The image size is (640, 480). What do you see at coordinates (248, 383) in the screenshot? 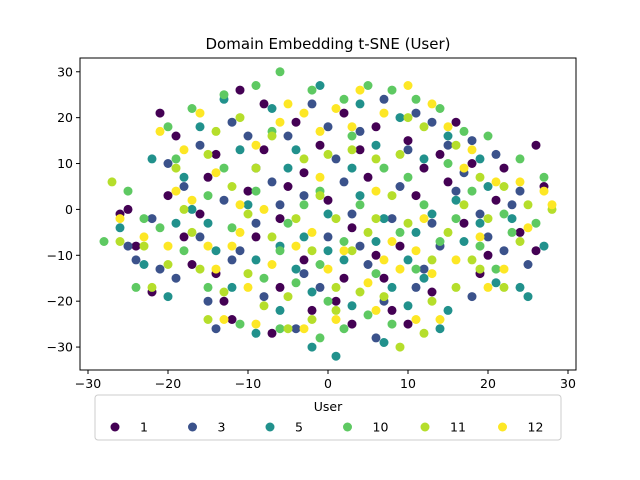
I see `x-tick-label-2: −10` at bounding box center [248, 383].